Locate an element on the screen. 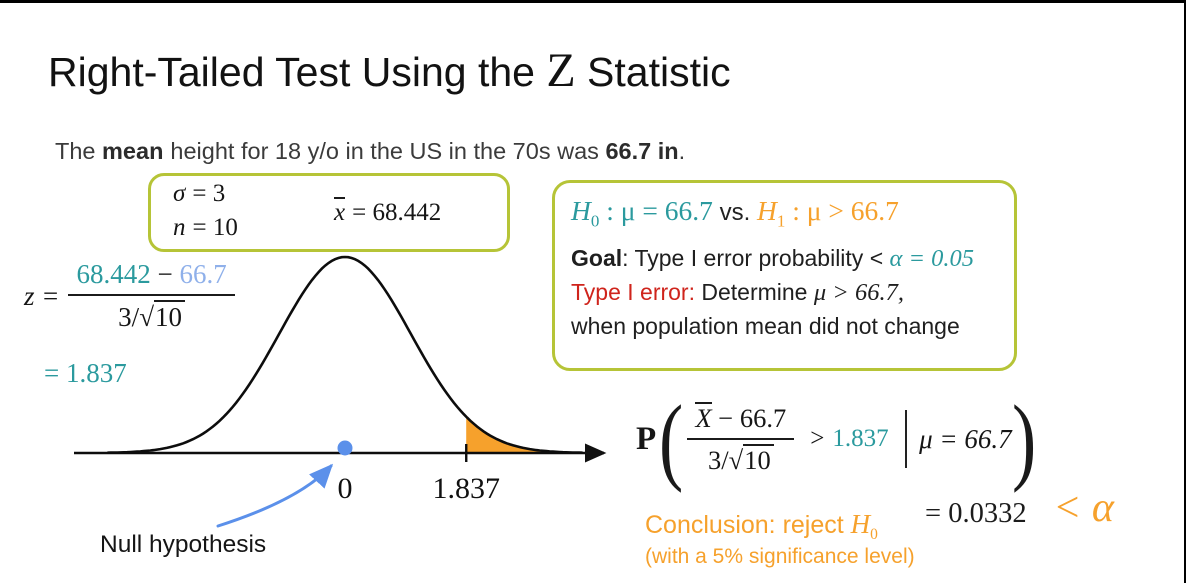 The width and height of the screenshot is (1186, 583). z-lhs: z = is located at coordinates (42, 295).